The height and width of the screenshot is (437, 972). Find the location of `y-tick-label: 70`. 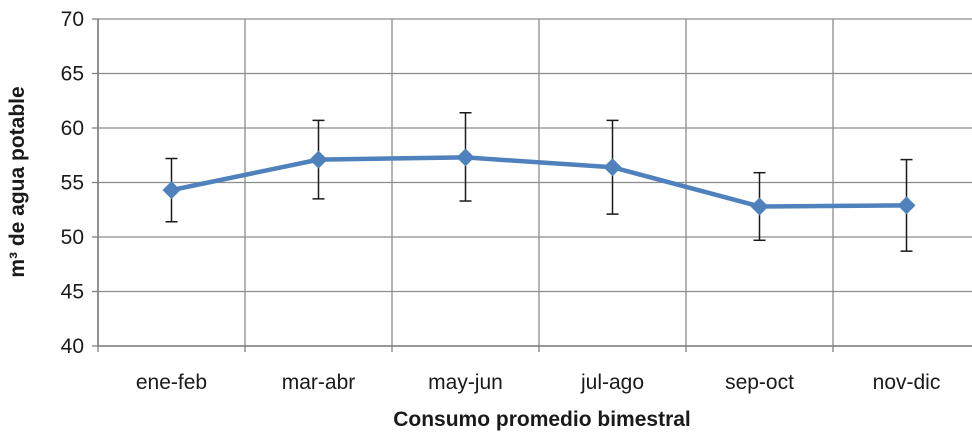

y-tick-label: 70 is located at coordinates (72, 19).